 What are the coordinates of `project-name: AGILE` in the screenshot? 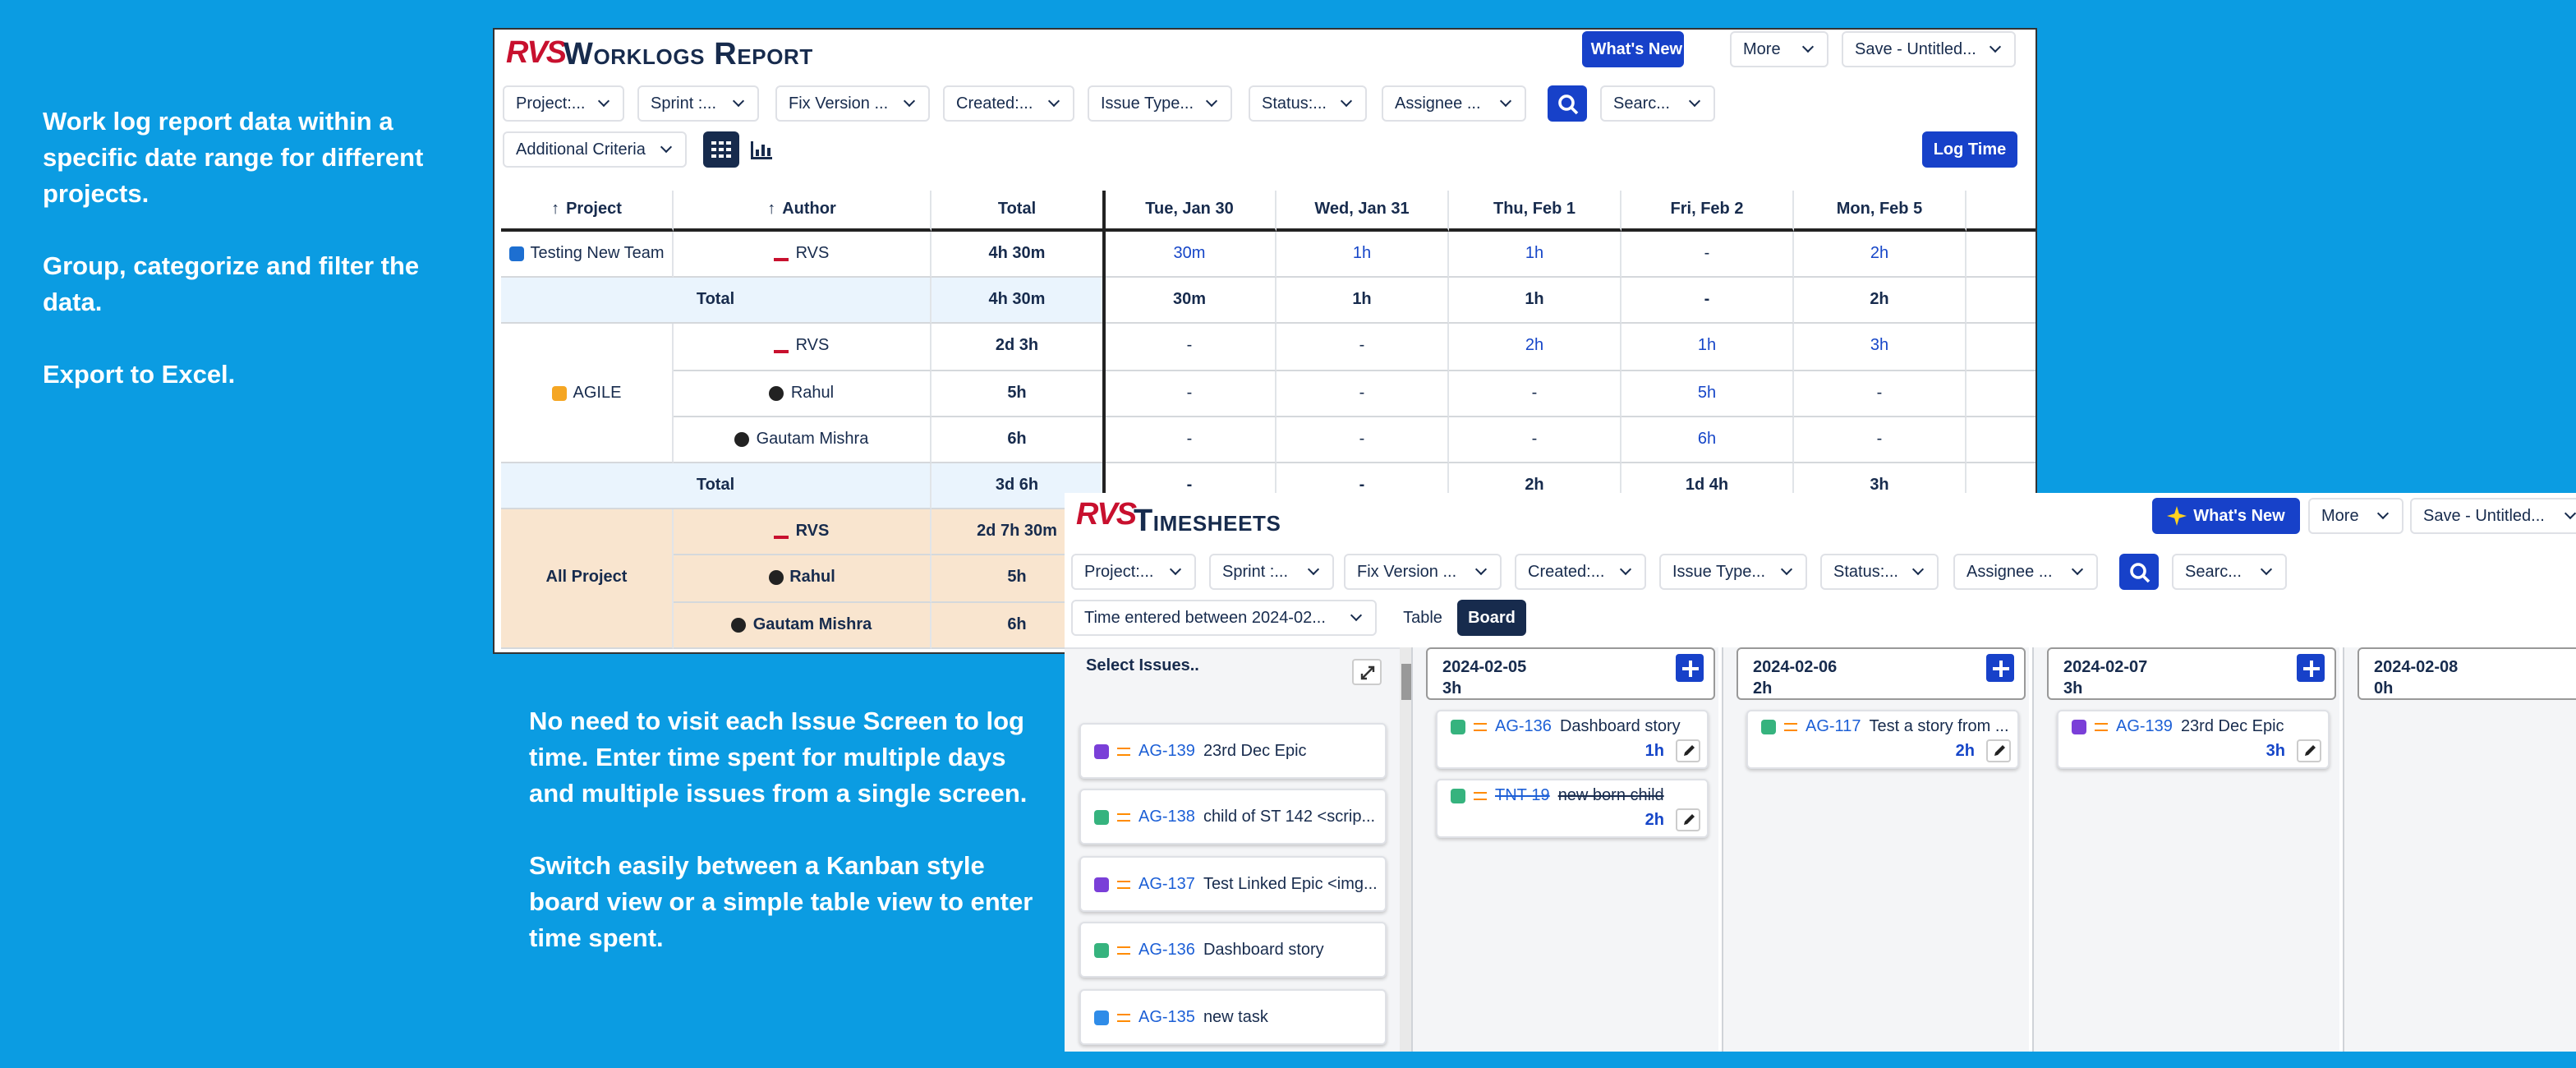 It's located at (597, 394).